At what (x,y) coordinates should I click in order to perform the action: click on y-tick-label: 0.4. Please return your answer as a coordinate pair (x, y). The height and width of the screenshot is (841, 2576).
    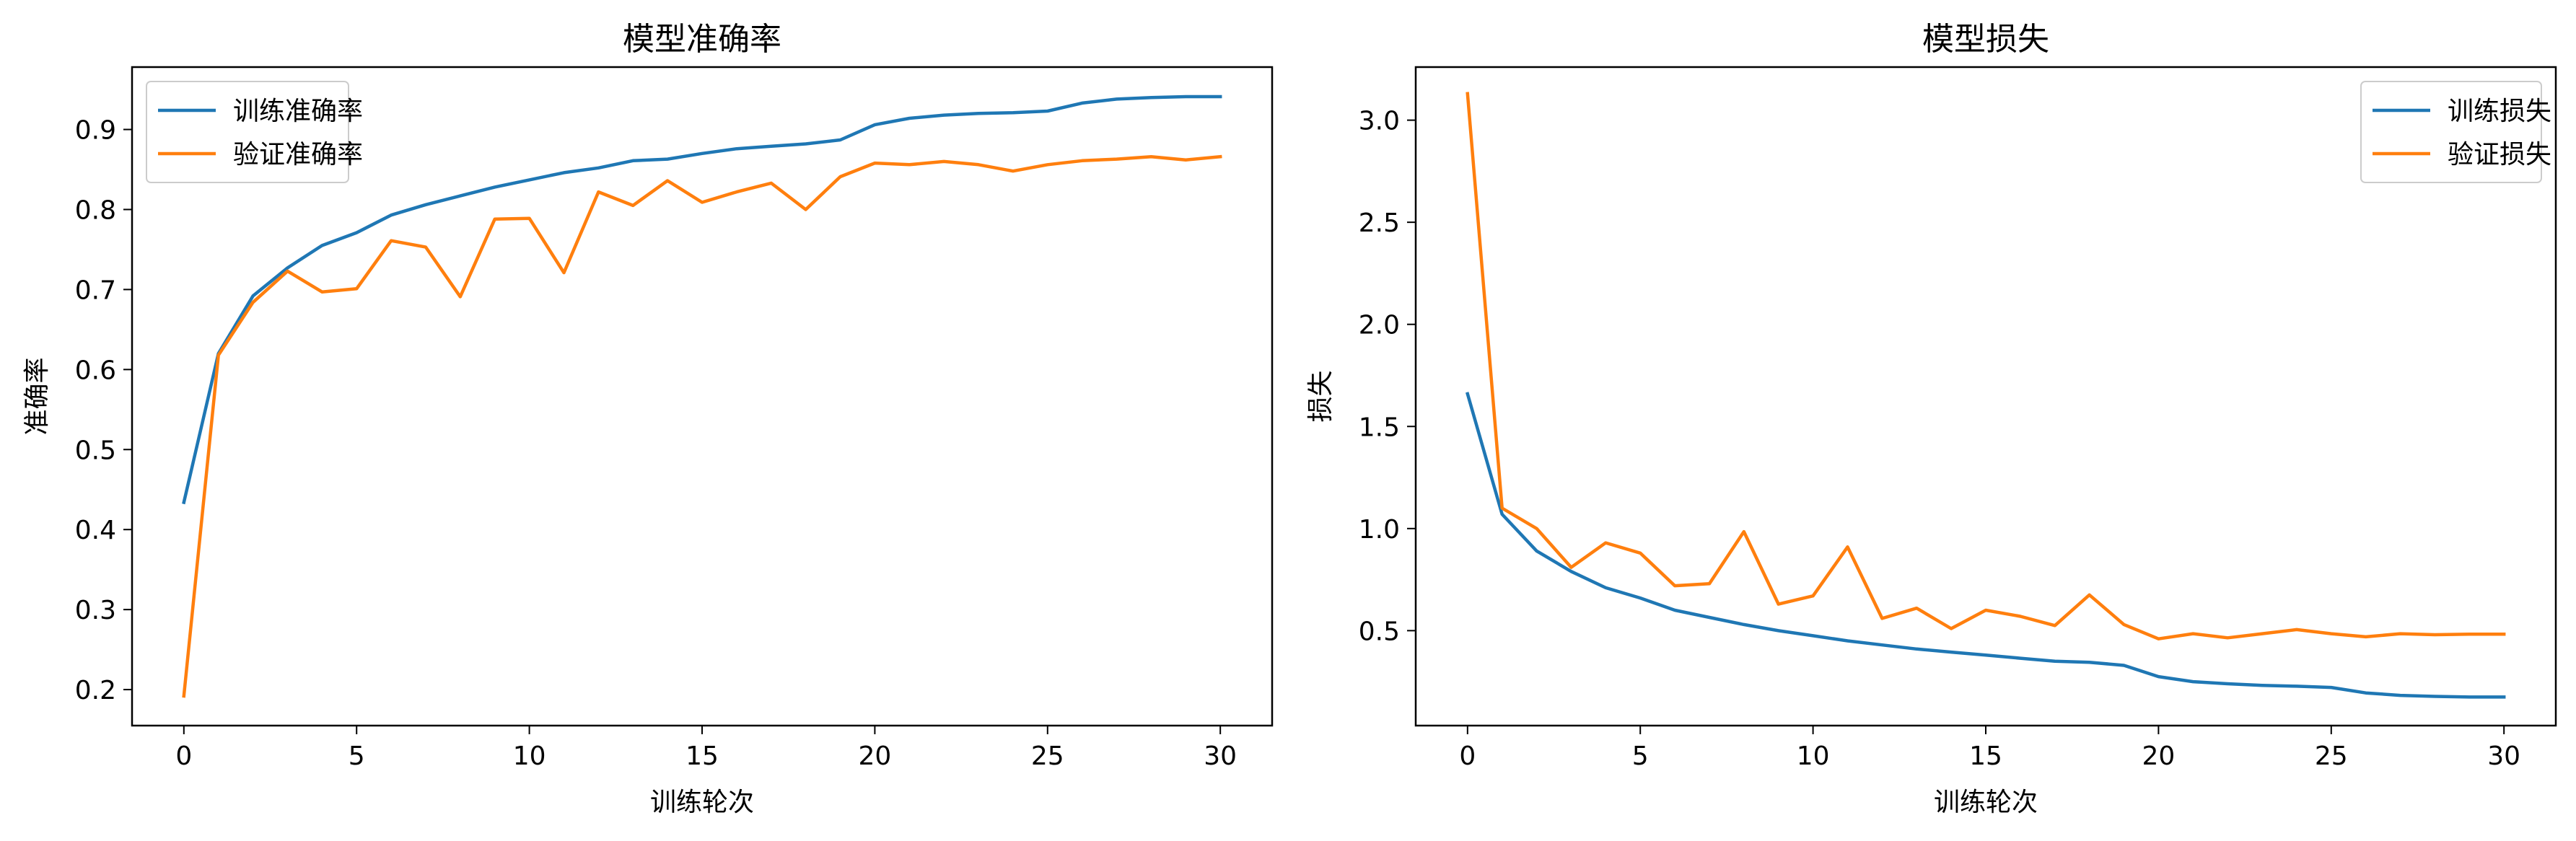
    Looking at the image, I should click on (95, 530).